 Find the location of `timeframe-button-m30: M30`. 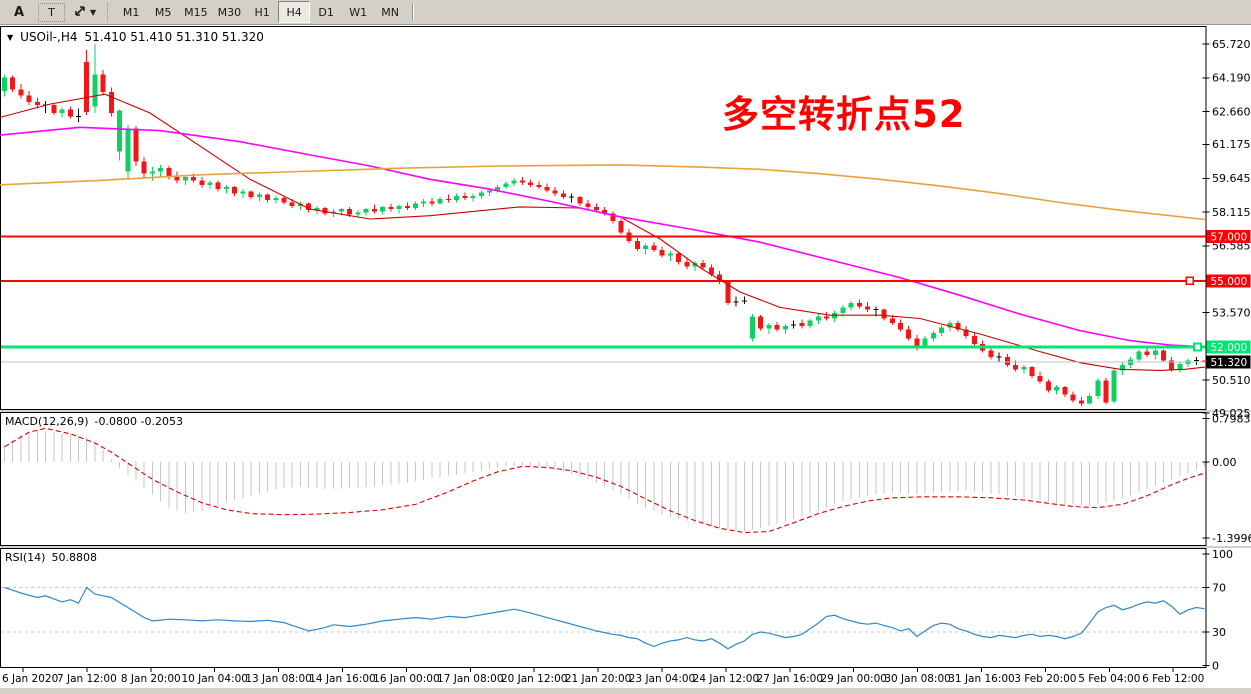

timeframe-button-m30: M30 is located at coordinates (229, 12).